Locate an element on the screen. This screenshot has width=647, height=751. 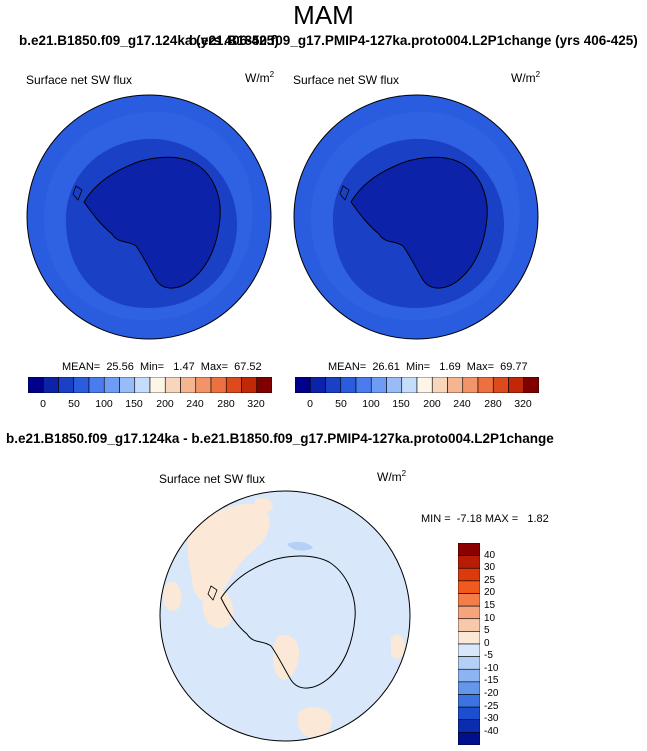
left-variable-label: Surface net SW flux is located at coordinates (79, 80).